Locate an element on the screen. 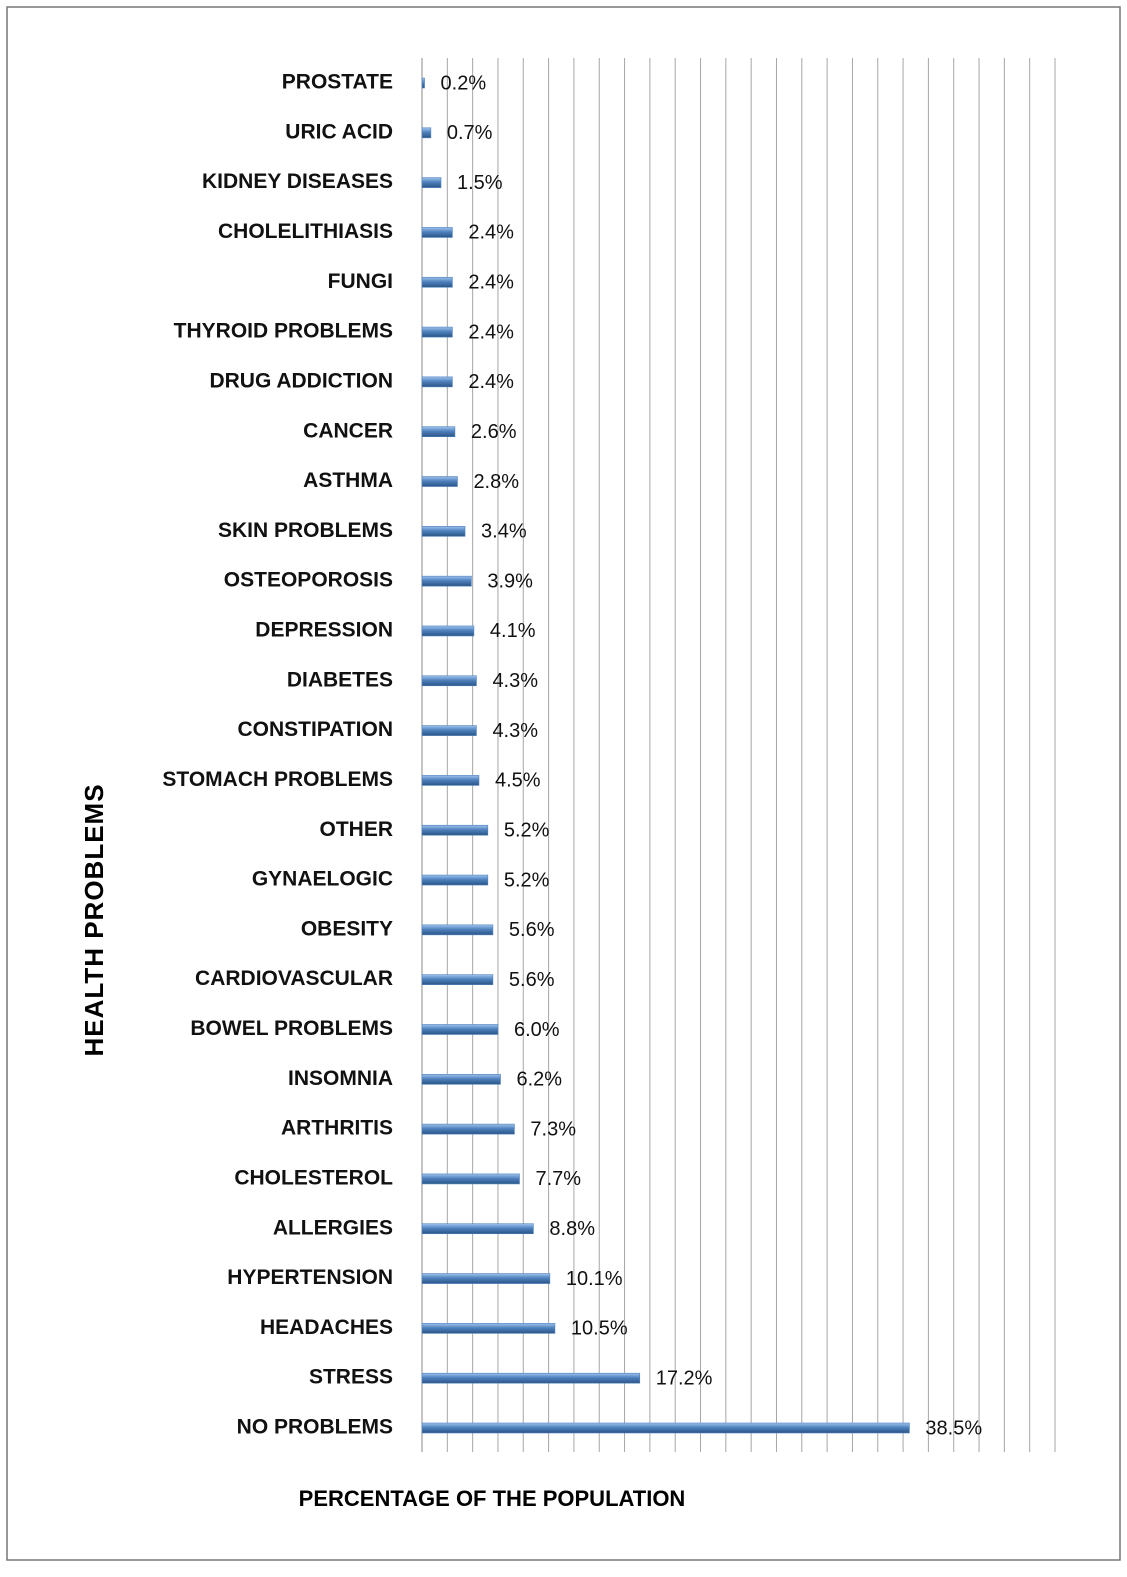  y-tick-label: FUNGI is located at coordinates (360, 281).